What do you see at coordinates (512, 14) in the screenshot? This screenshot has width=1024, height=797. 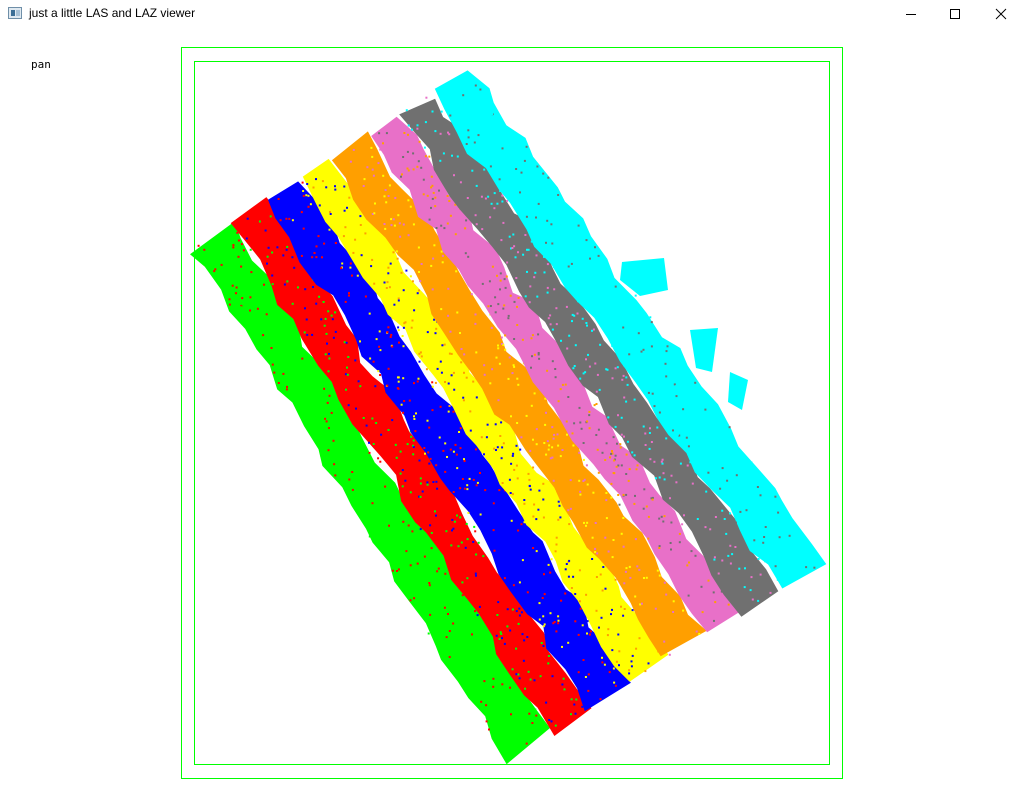 I see `title-bar: just a little LAS and LAZ viewer` at bounding box center [512, 14].